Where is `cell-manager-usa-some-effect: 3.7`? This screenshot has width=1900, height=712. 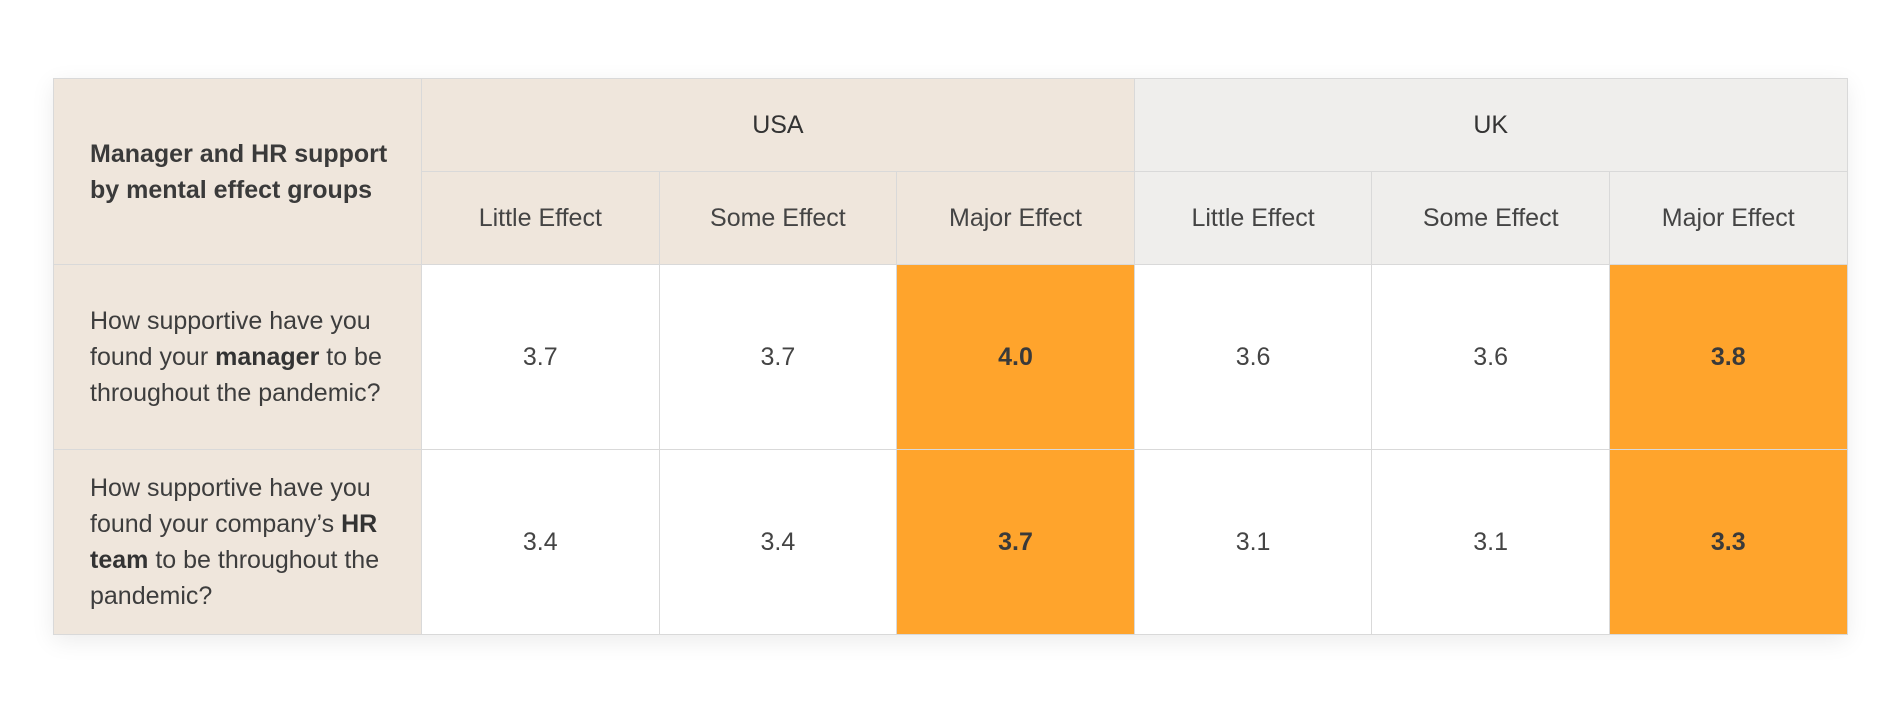 cell-manager-usa-some-effect: 3.7 is located at coordinates (778, 357).